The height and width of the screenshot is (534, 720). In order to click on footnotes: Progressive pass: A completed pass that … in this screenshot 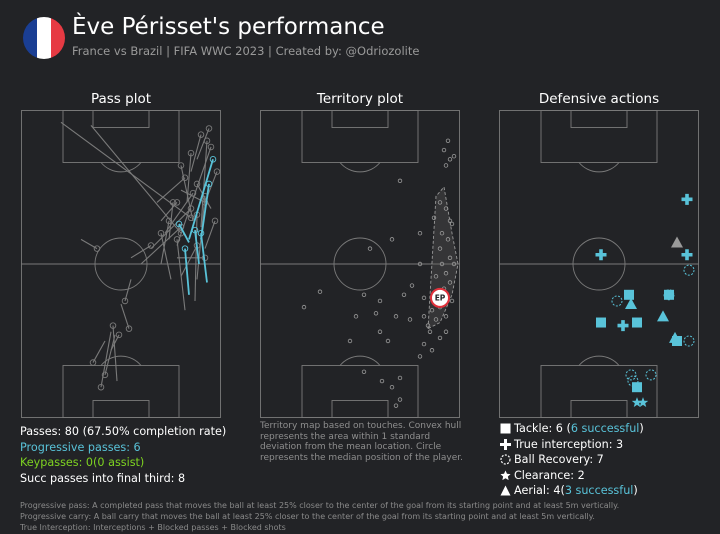, I will do `click(319, 516)`.